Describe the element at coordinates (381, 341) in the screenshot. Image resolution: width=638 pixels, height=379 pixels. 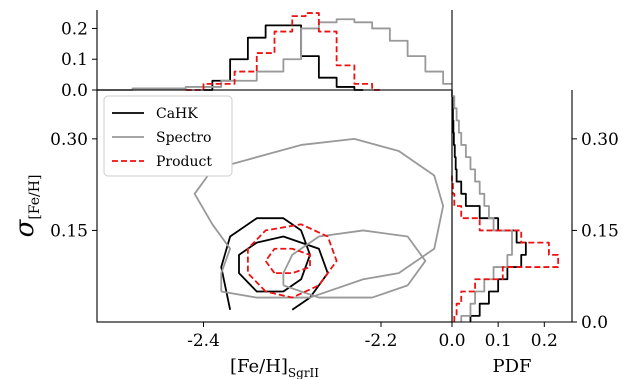
I see `main-xtick-label: -2.2` at that location.